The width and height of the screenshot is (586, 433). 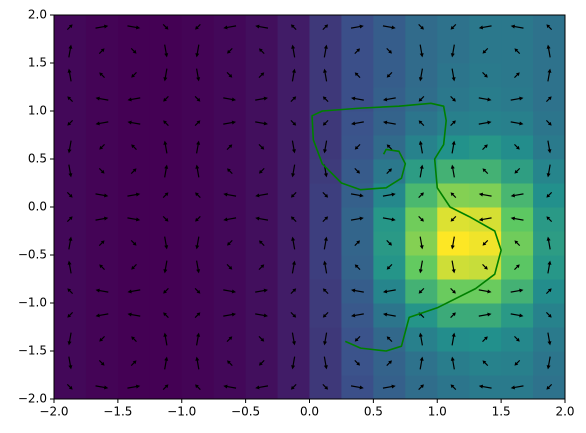 I want to click on x-tick-label: −1.5, so click(x=117, y=412).